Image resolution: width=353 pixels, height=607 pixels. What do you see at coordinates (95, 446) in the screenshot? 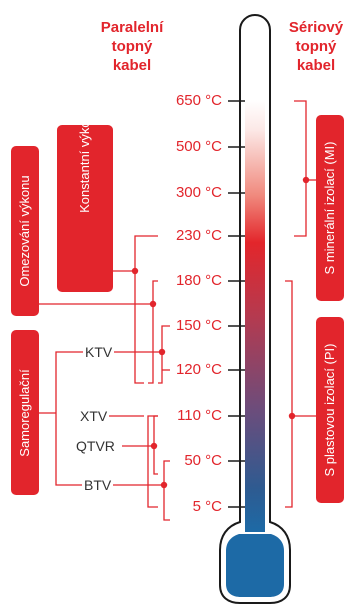
I see `product-qtvr: QTVR` at bounding box center [95, 446].